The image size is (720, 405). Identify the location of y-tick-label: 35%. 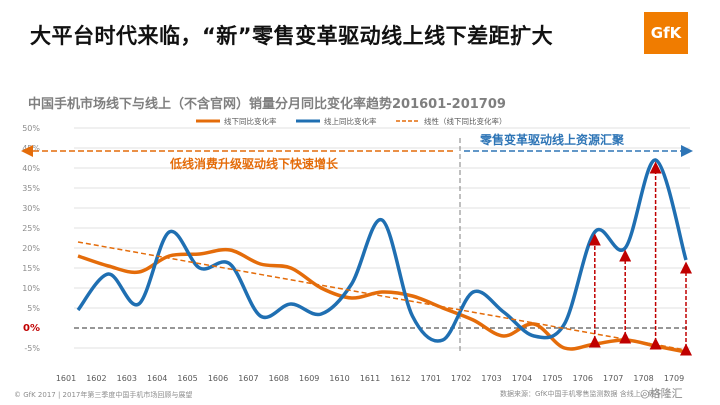
(31, 188).